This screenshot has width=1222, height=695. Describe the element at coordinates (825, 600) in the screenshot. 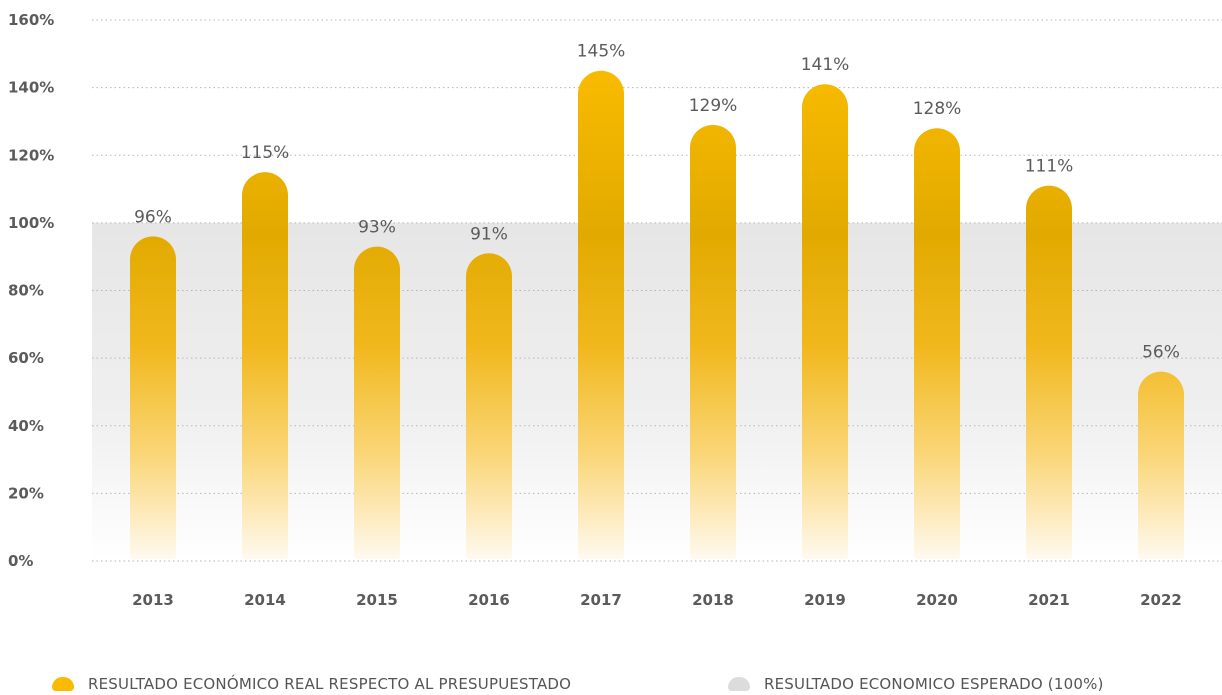

I see `x-tick-label-2019: 2019` at that location.